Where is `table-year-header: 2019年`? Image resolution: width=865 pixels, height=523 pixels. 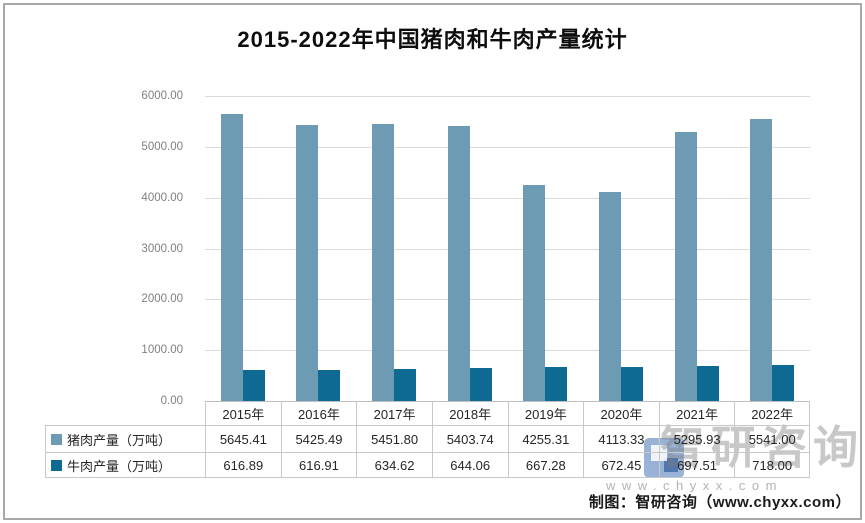 table-year-header: 2019年 is located at coordinates (545, 413).